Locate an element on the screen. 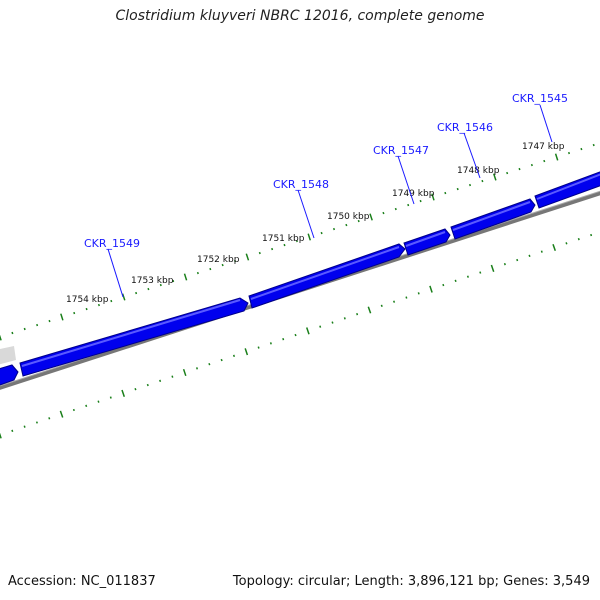 The image size is (600, 600). gene-label-ckr-1545: CKR_1545 is located at coordinates (540, 98).